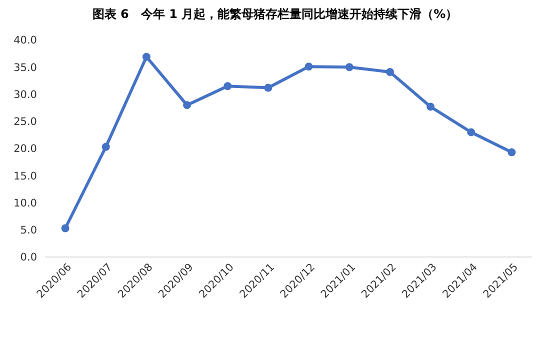  What do you see at coordinates (25, 94) in the screenshot?
I see `y-tick-label: 30.0` at bounding box center [25, 94].